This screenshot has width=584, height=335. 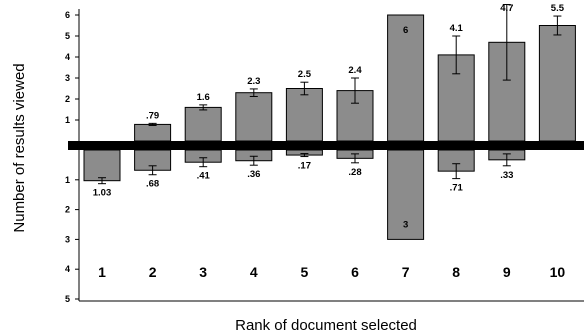 What do you see at coordinates (326, 145) in the screenshot?
I see `zero-band` at bounding box center [326, 145].